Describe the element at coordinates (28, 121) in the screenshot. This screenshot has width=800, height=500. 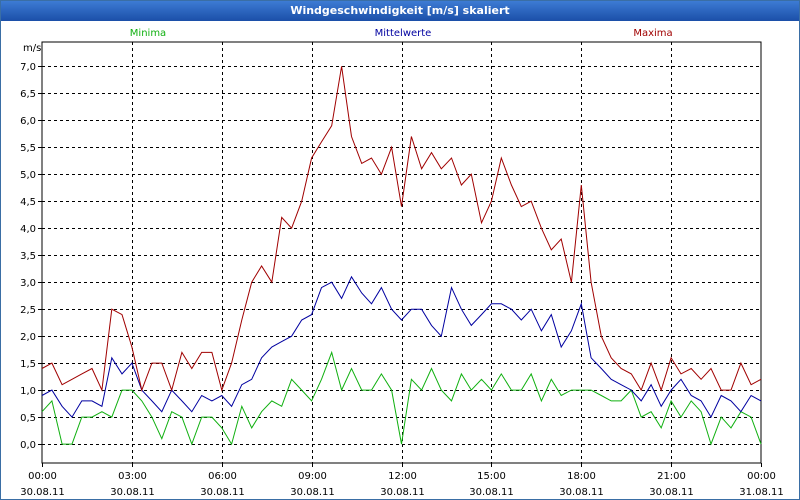
I see `y-tick-label: 6,0` at that location.